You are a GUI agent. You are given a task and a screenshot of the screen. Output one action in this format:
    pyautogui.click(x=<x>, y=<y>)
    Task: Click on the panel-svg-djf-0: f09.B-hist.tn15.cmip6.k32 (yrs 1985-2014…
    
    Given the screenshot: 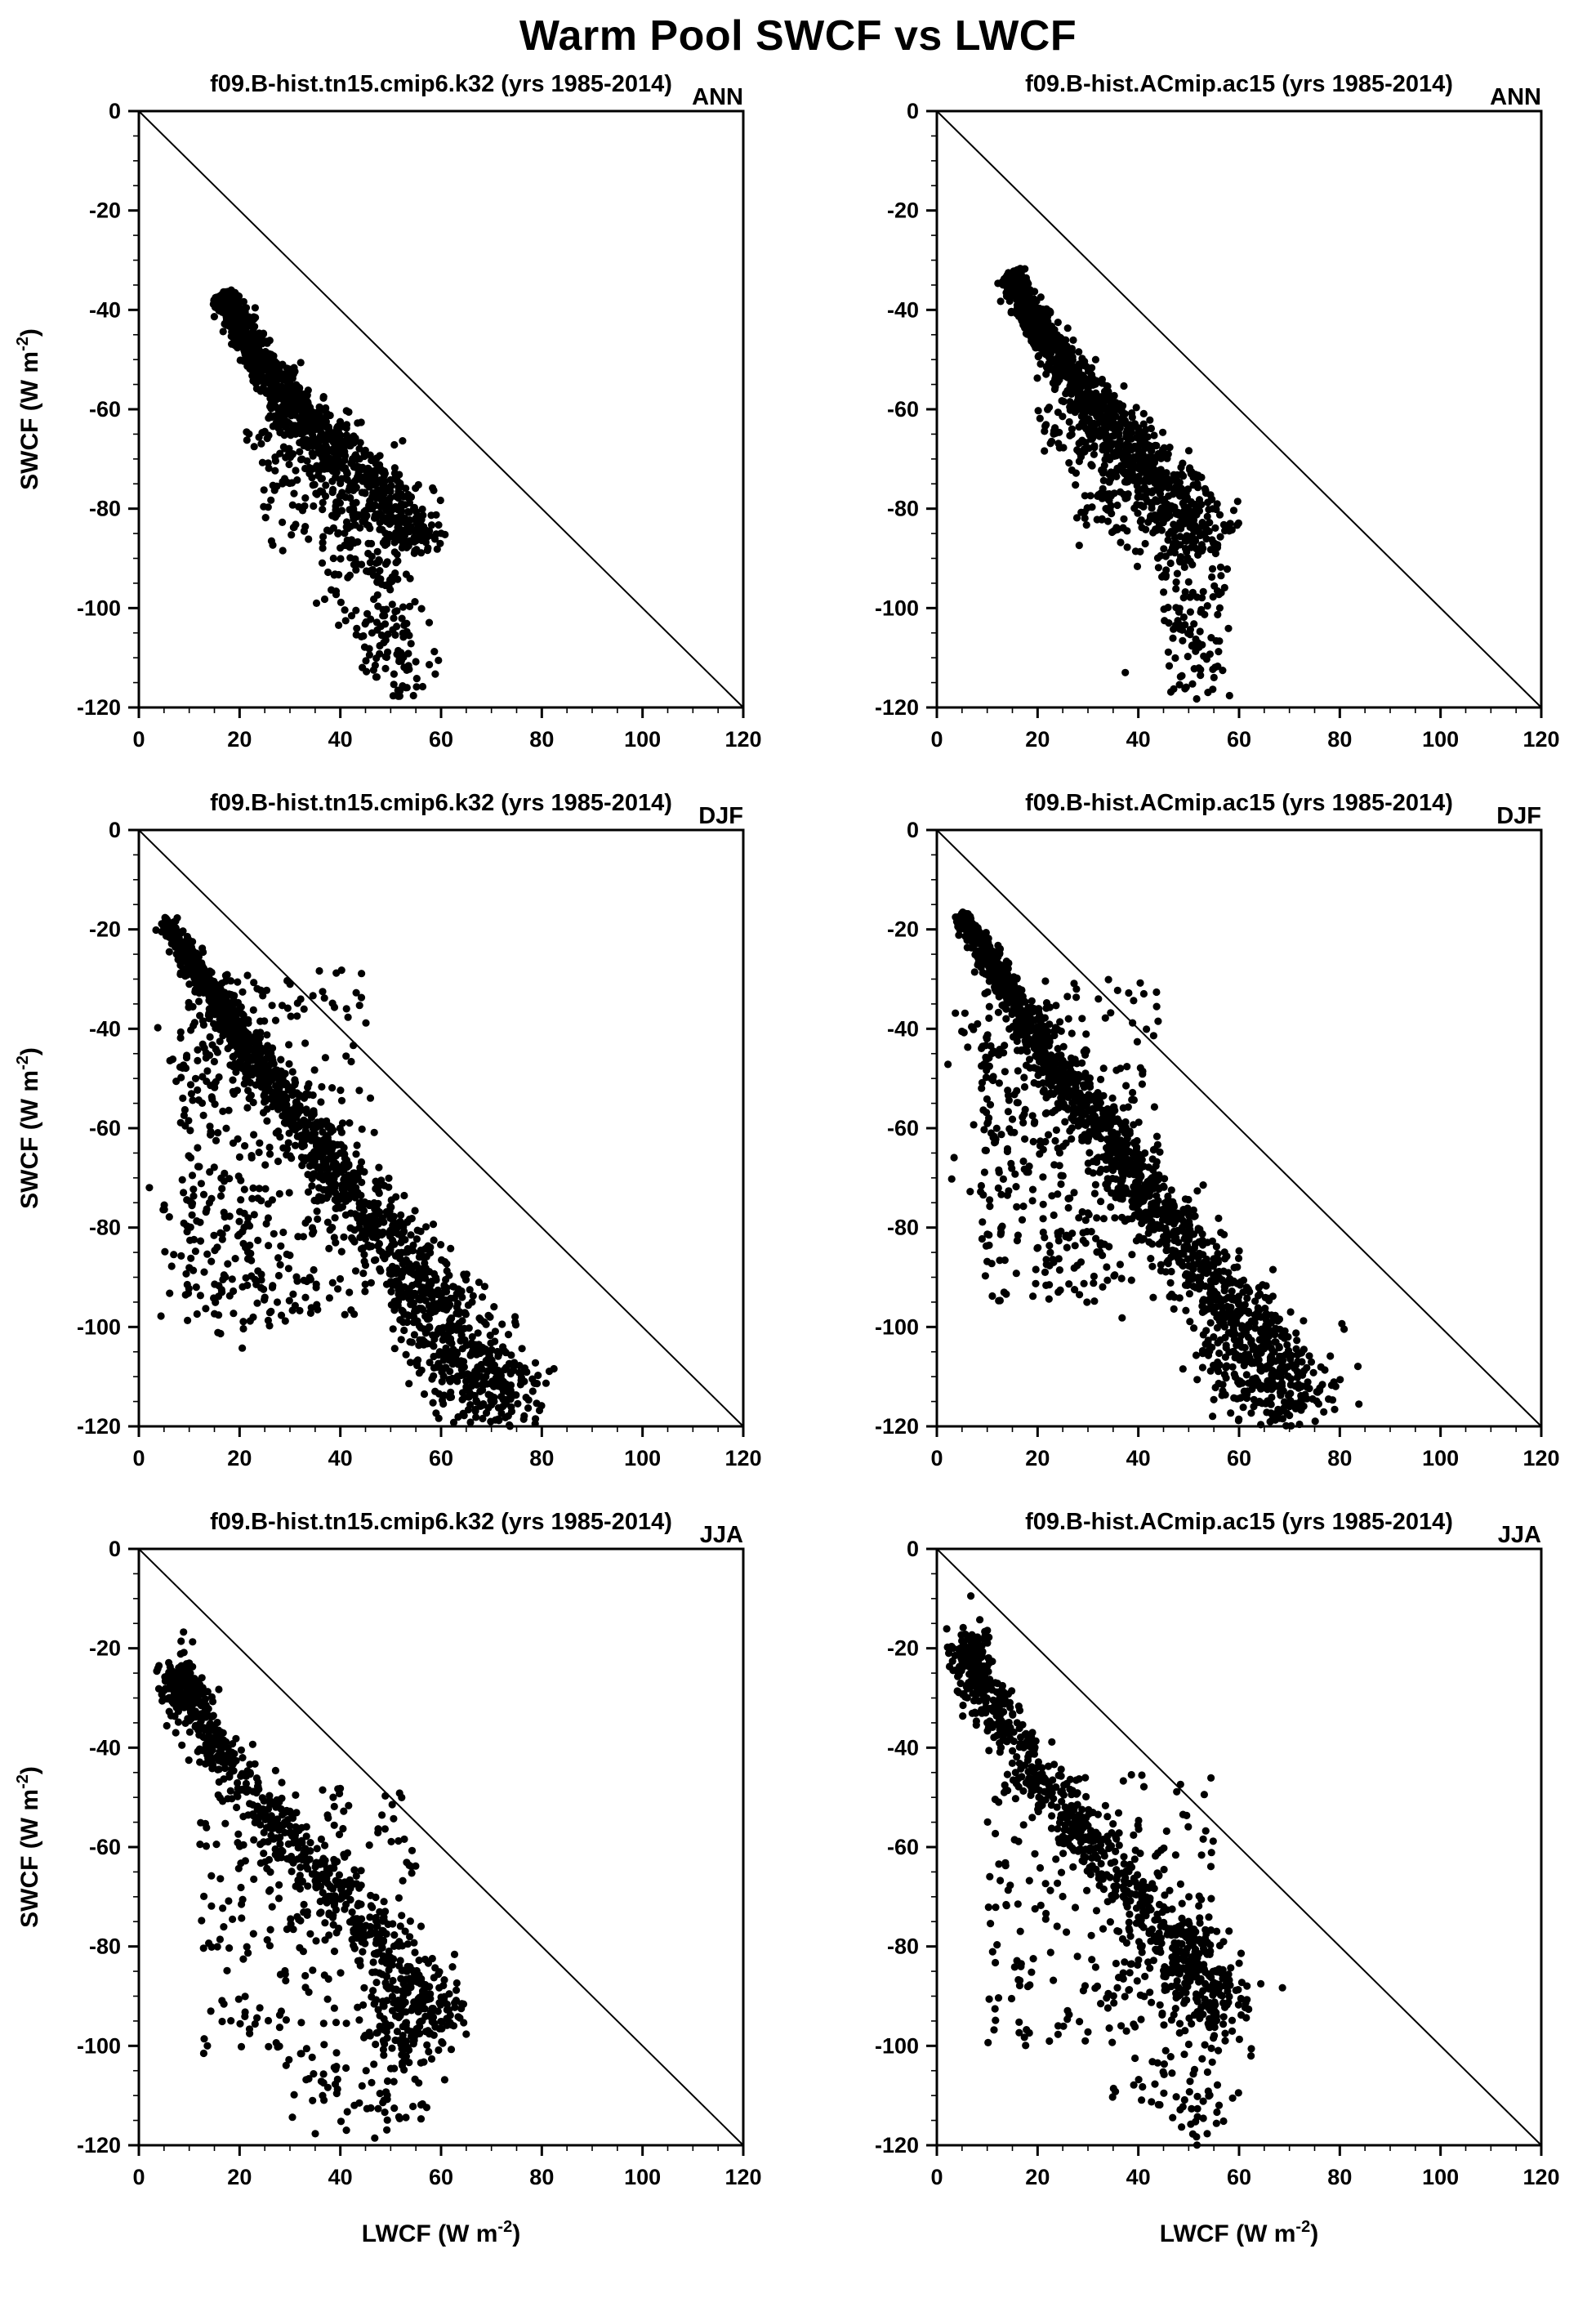 What is the action you would take?
    pyautogui.click(x=388, y=1130)
    